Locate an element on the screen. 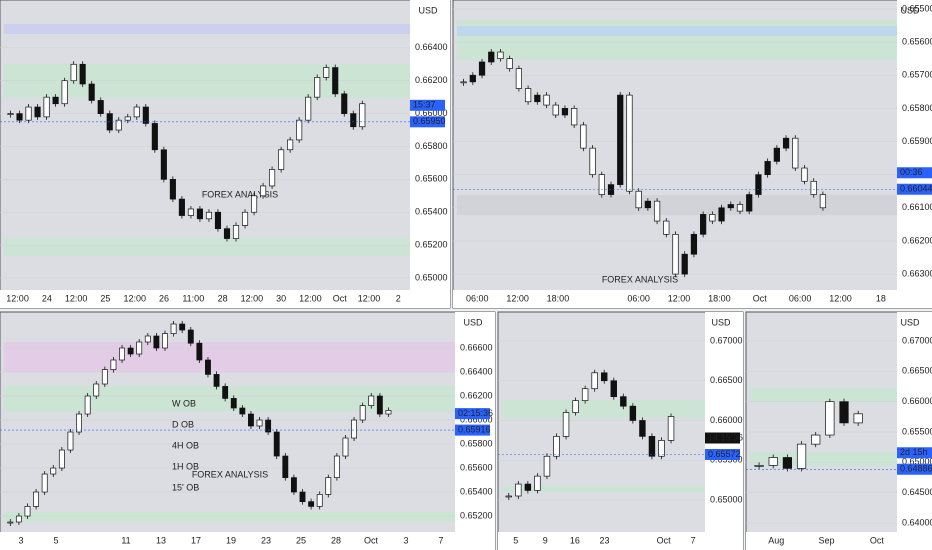  x-tick-label: 18:00 is located at coordinates (719, 298).